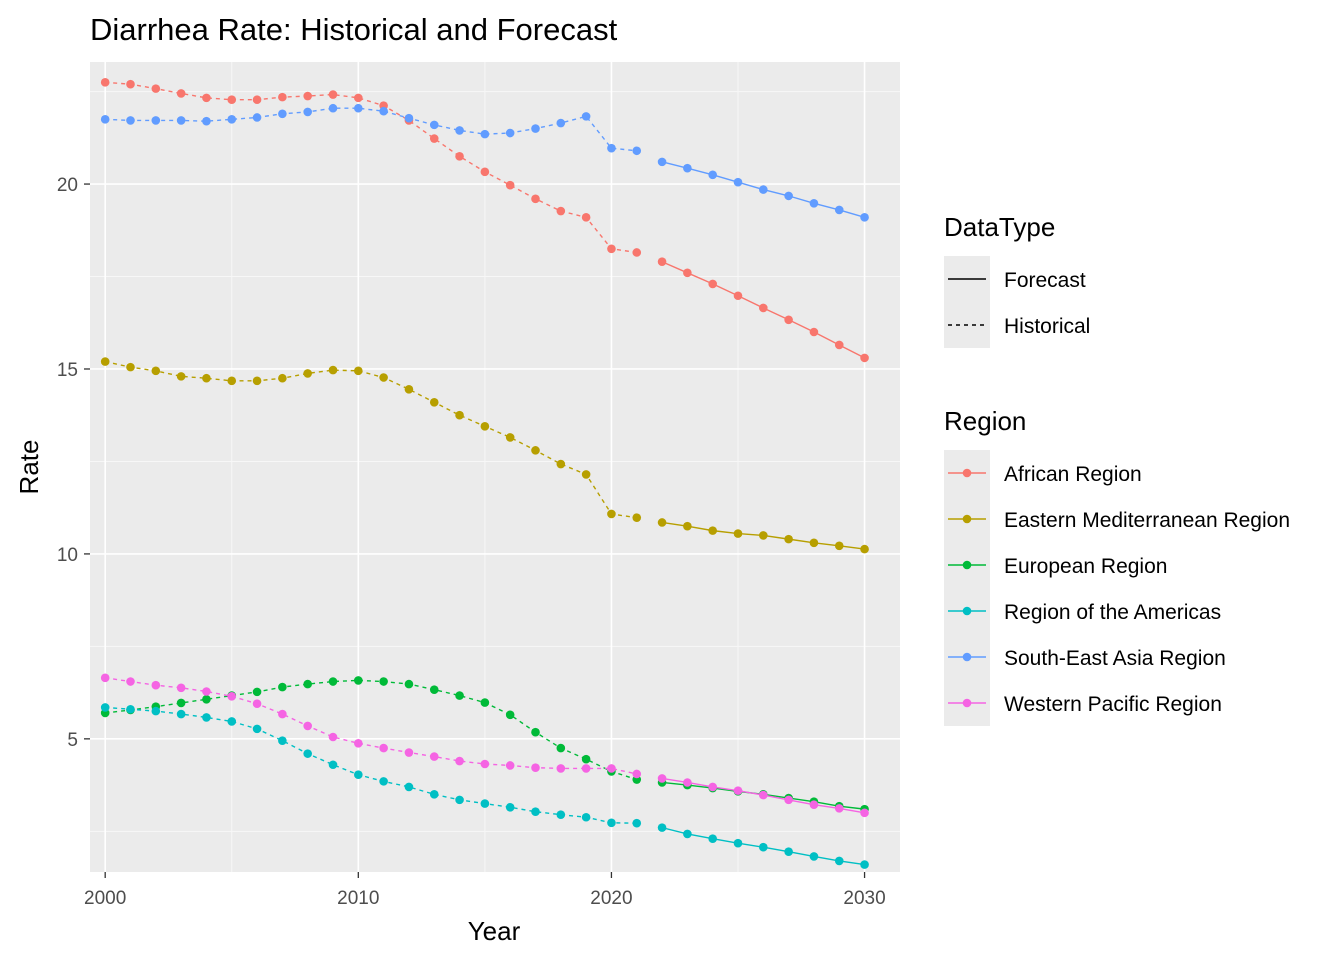 The width and height of the screenshot is (1344, 960). Describe the element at coordinates (29, 467) in the screenshot. I see `y-axis-title: Rate` at that location.